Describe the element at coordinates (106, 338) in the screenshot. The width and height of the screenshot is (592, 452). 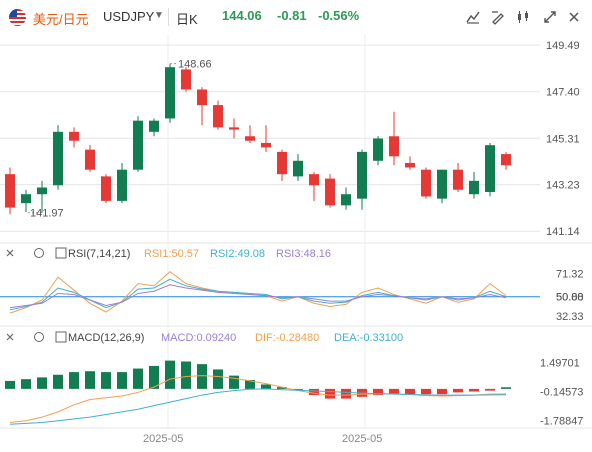
I see `macd-label: MACD(12,26,9)` at that location.